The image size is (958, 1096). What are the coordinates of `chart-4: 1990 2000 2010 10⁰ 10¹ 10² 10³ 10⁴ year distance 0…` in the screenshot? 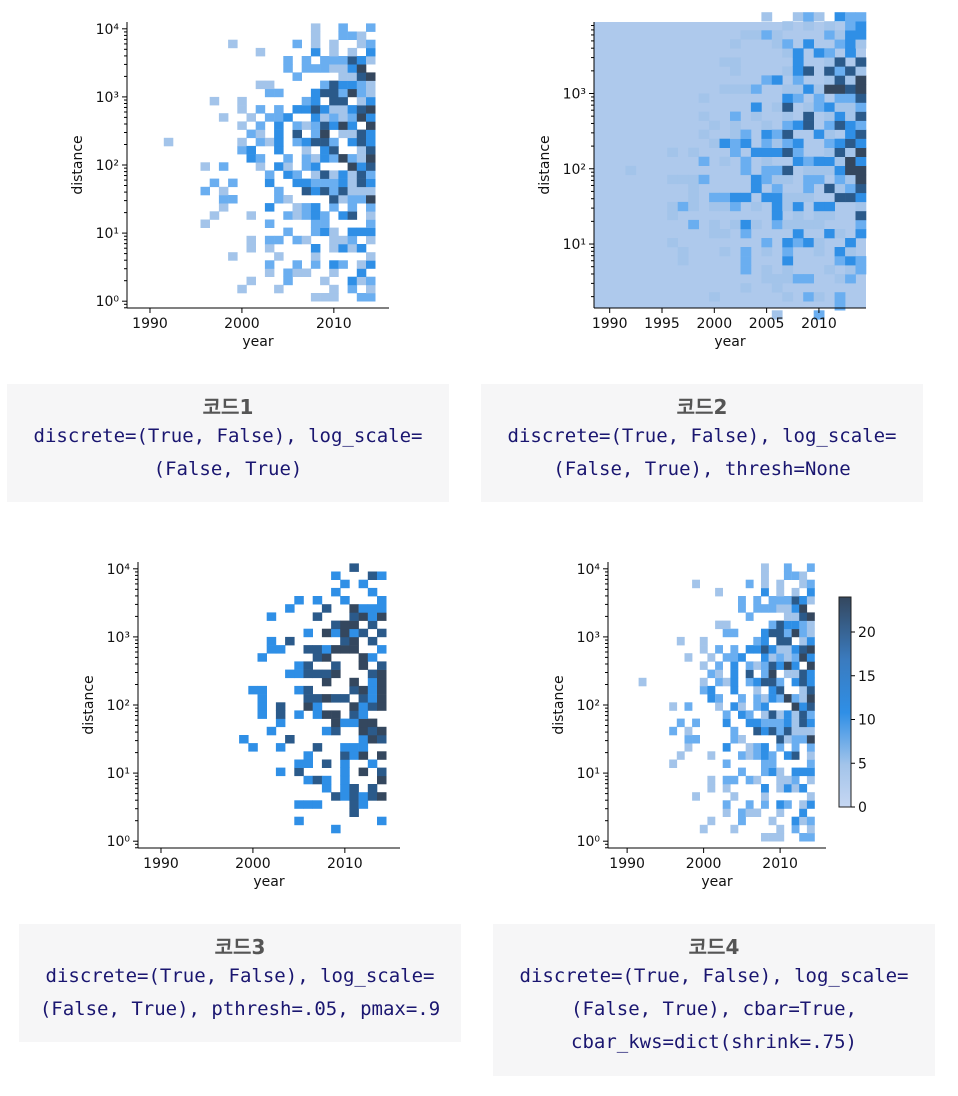 It's located at (715, 722).